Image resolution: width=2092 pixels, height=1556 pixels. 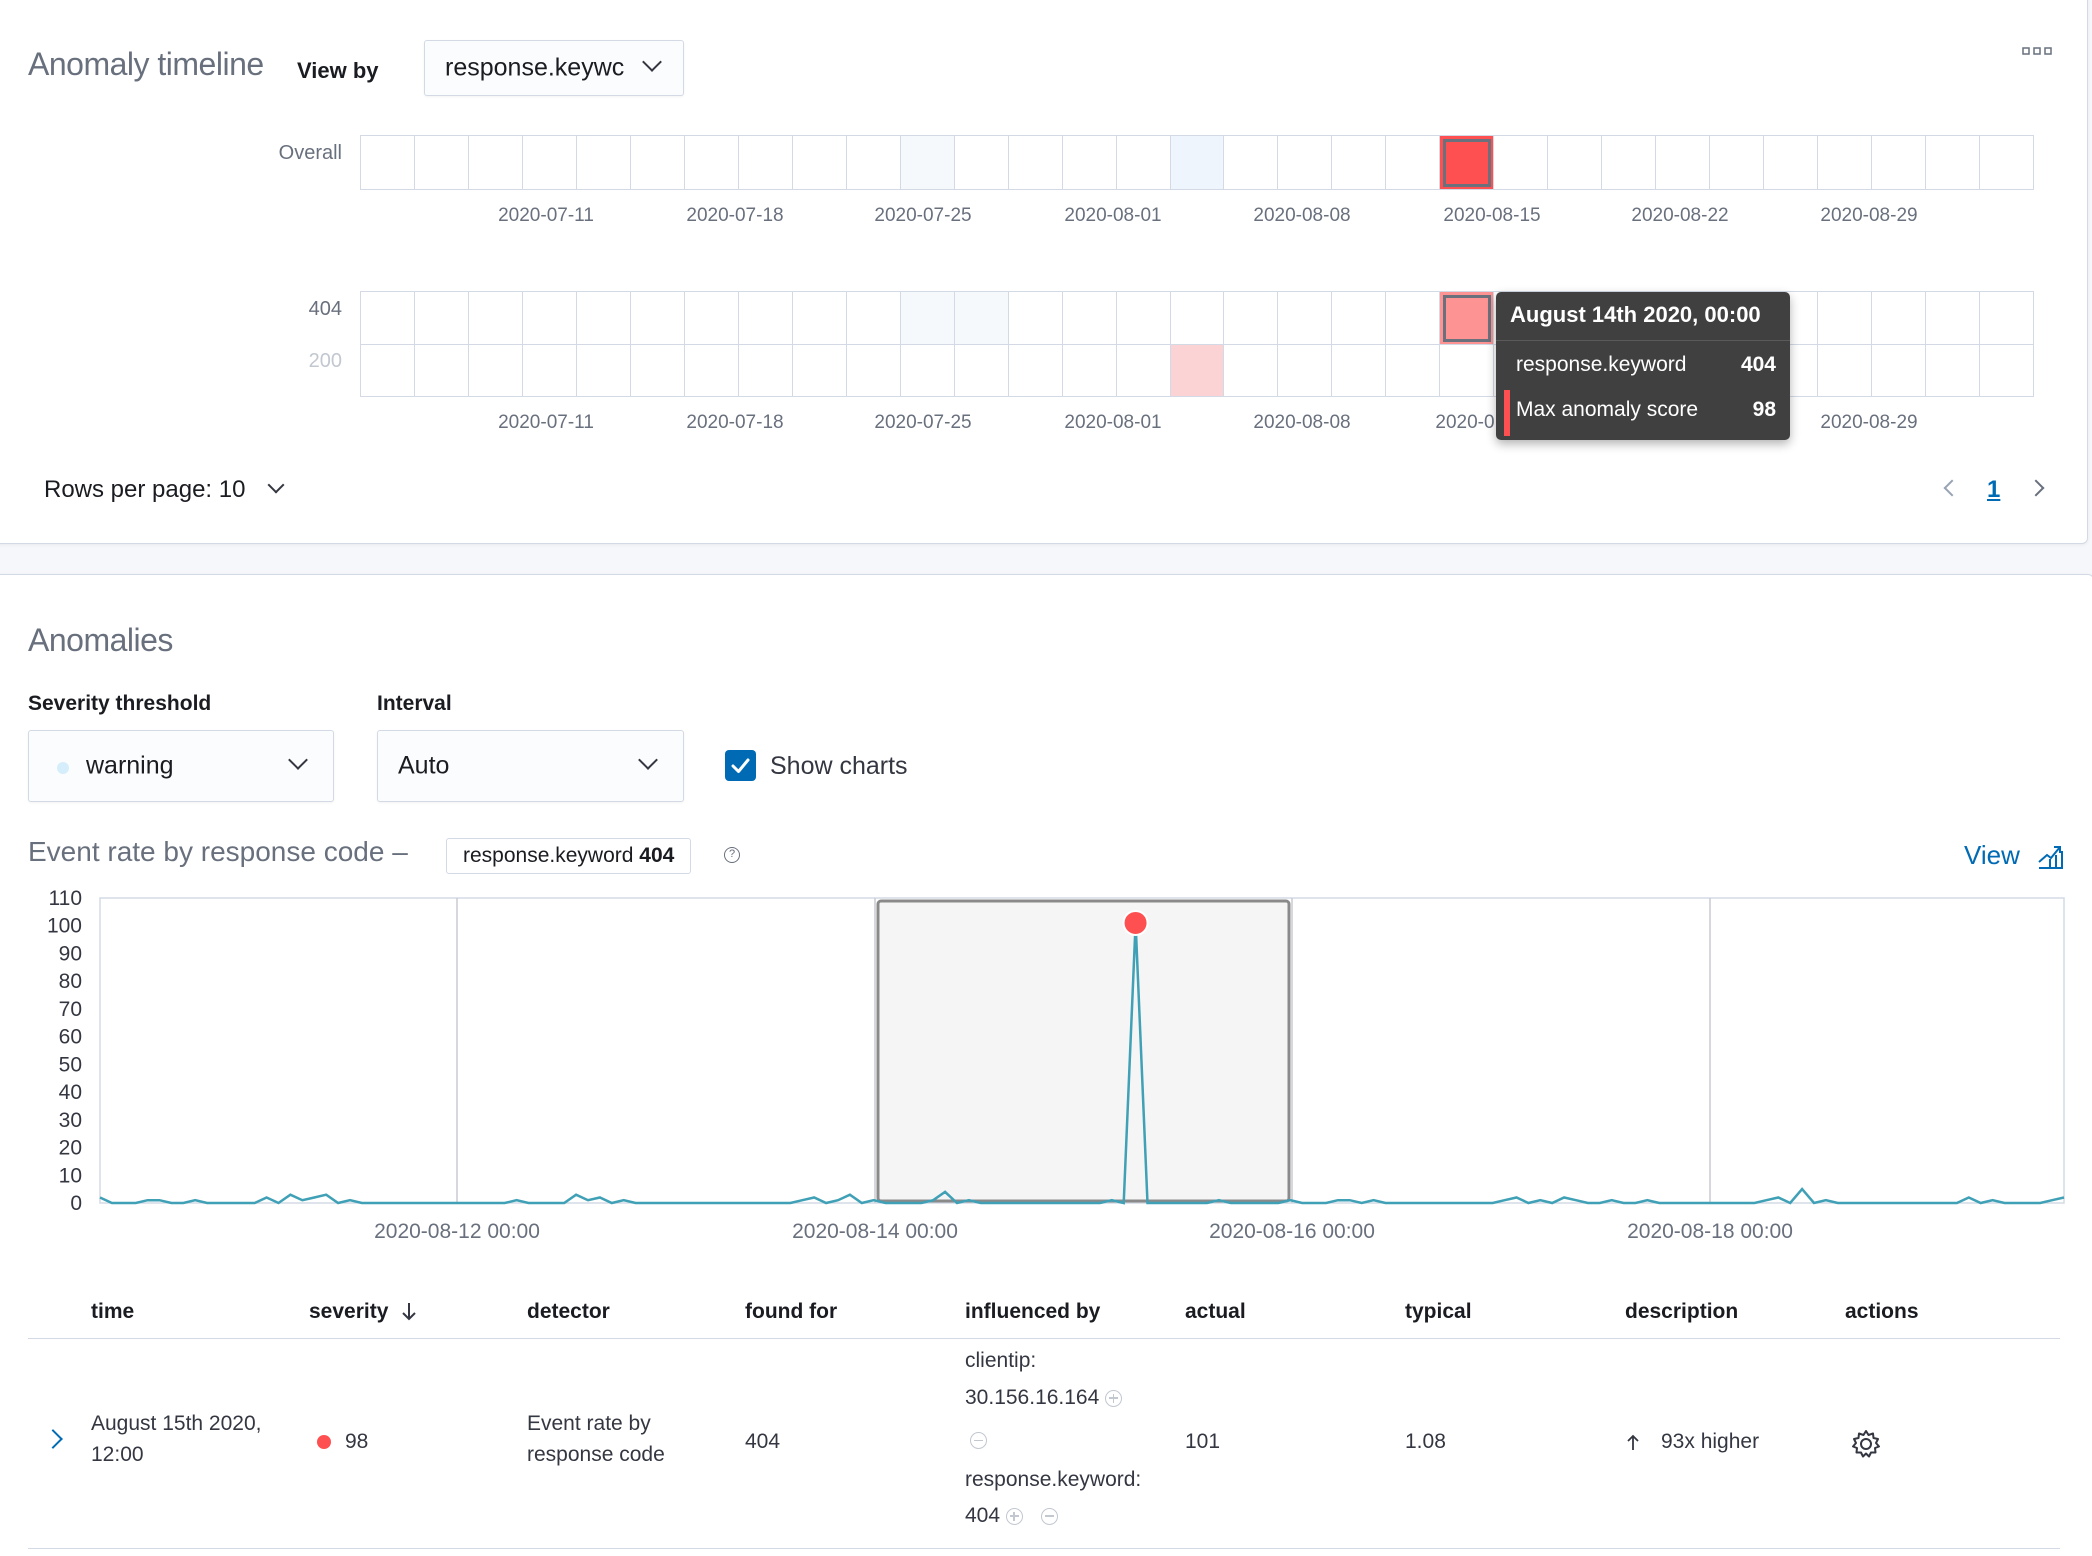 What do you see at coordinates (568, 1311) in the screenshot?
I see `column-header-detector: detector` at bounding box center [568, 1311].